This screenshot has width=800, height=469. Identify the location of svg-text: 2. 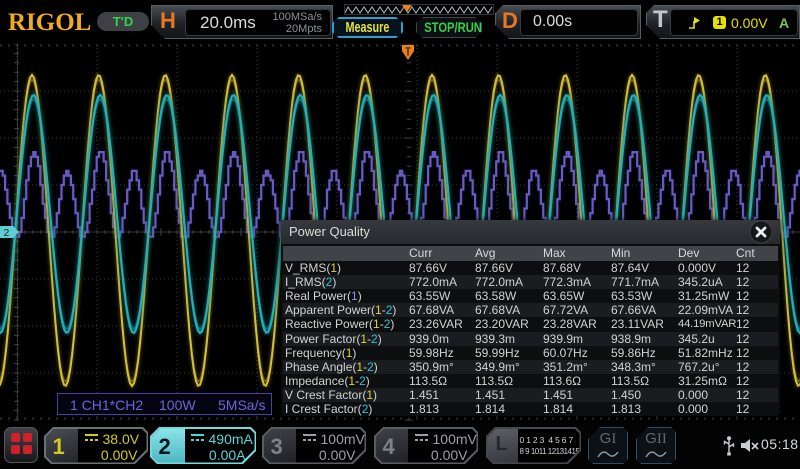
(7, 232).